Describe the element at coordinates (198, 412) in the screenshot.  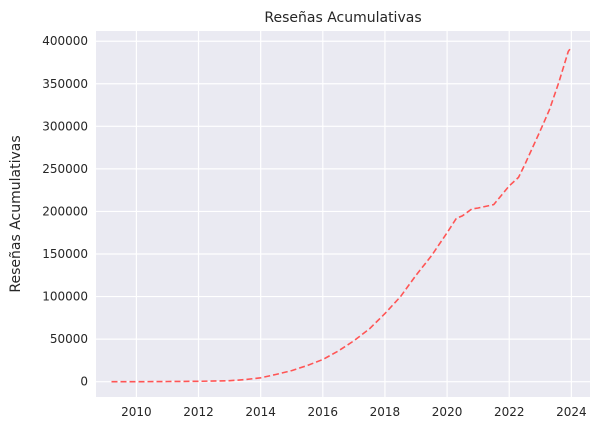
I see `x-tick-label: 2012` at that location.